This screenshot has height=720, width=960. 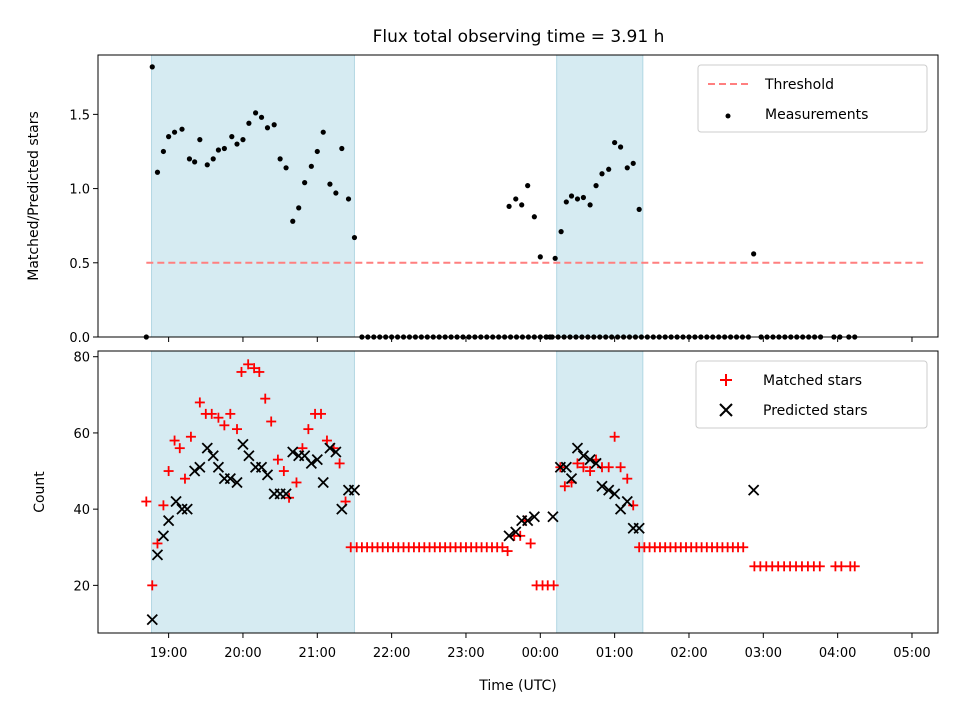 What do you see at coordinates (81, 510) in the screenshot?
I see `bottom-y-tick-label: 40` at bounding box center [81, 510].